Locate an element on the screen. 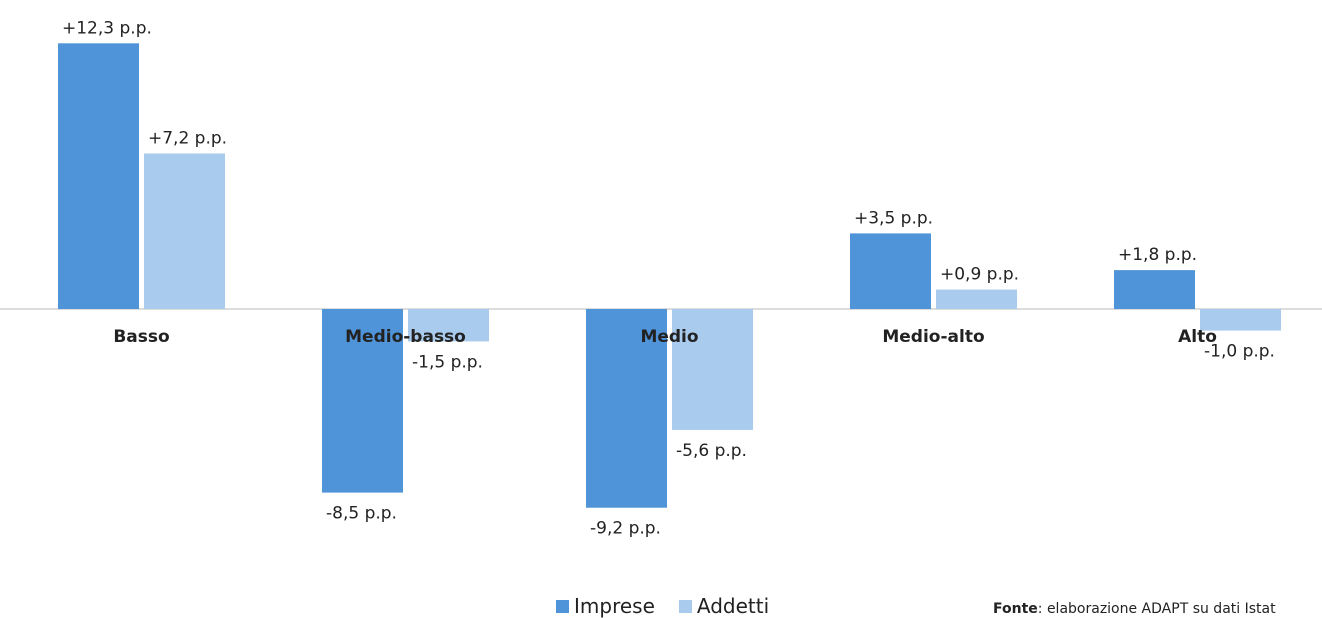 This screenshot has width=1322, height=618. bar-imprese-medio is located at coordinates (626, 408).